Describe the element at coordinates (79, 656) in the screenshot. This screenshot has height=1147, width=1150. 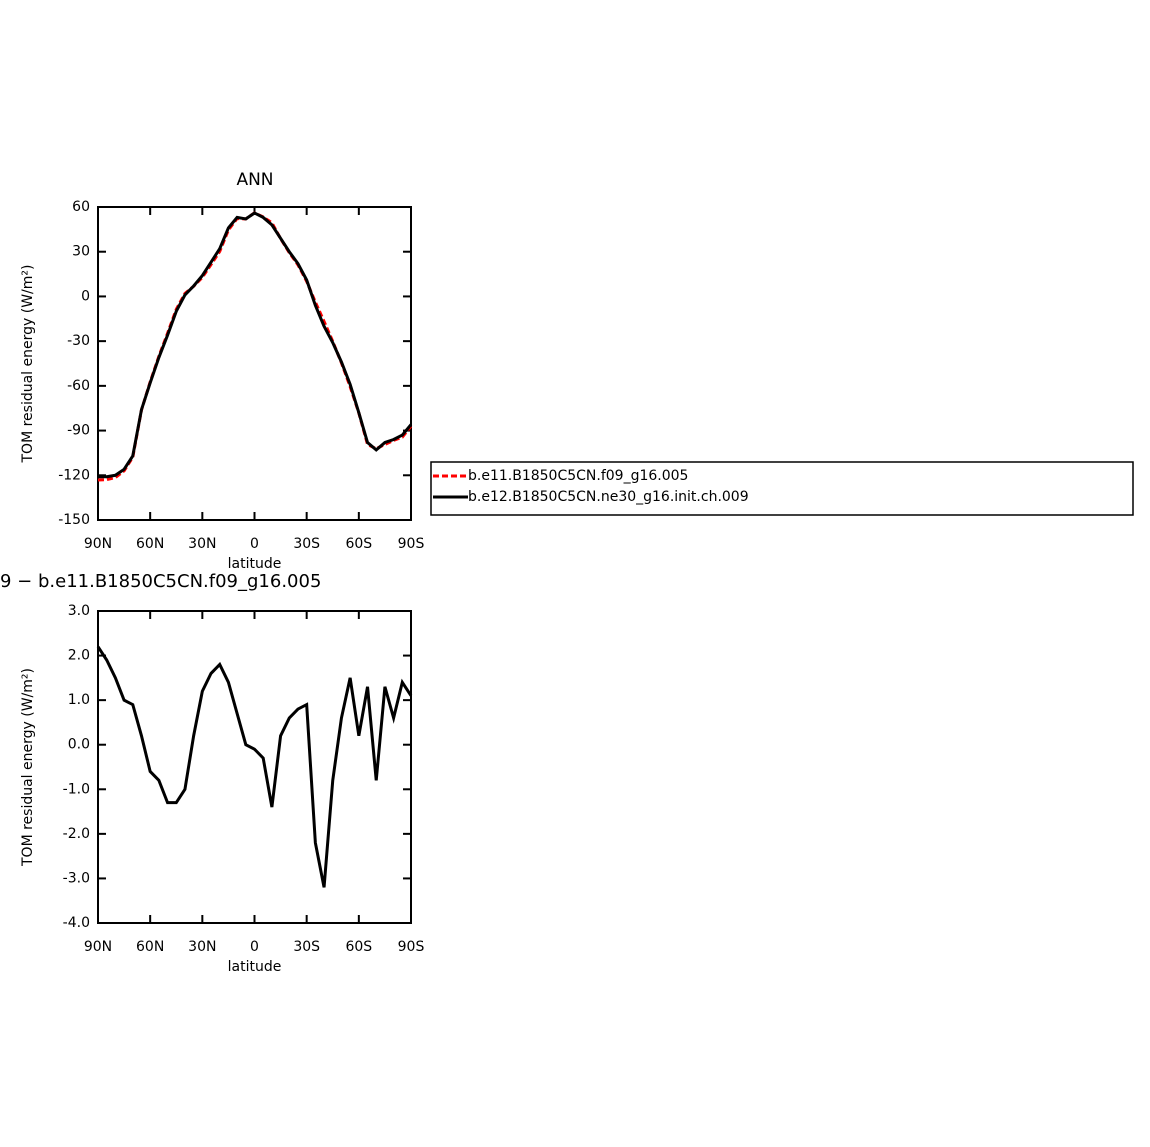
I see `y-tick-label: 2.0` at that location.